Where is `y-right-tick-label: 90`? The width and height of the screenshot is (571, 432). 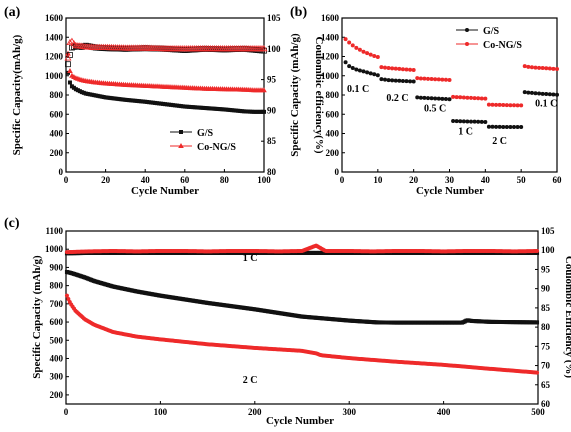
y-right-tick-label: 90 is located at coordinates (272, 110).